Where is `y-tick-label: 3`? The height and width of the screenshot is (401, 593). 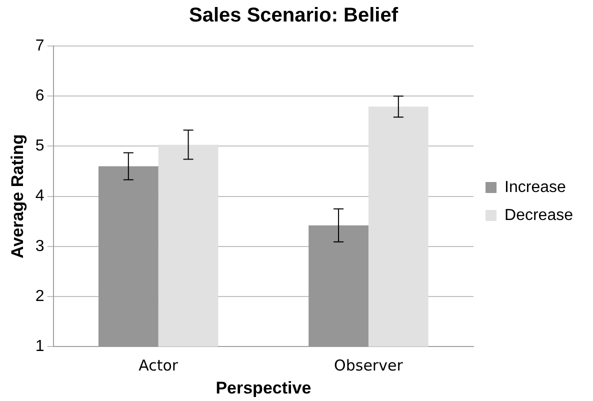 y-tick-label: 3 is located at coordinates (39, 246).